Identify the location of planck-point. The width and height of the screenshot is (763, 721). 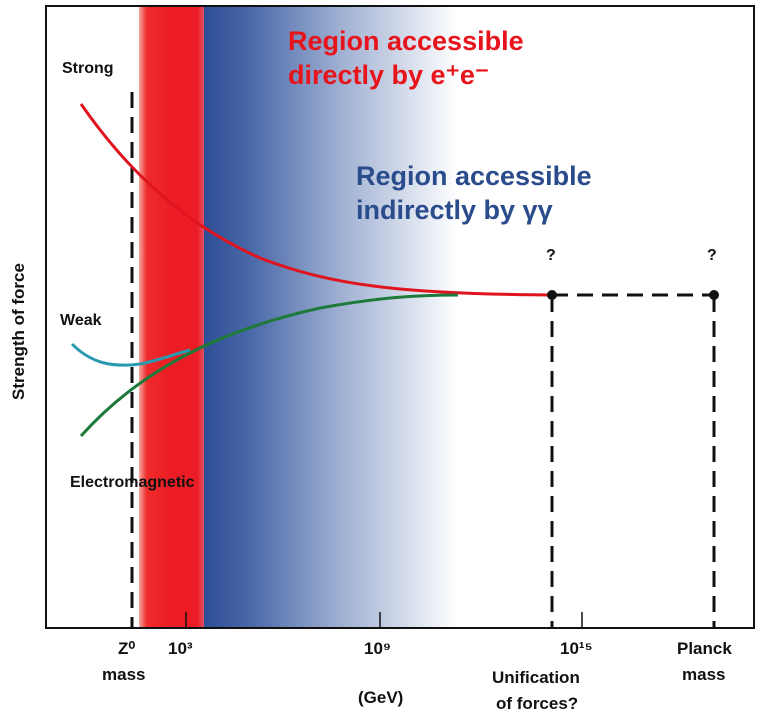
(714, 295).